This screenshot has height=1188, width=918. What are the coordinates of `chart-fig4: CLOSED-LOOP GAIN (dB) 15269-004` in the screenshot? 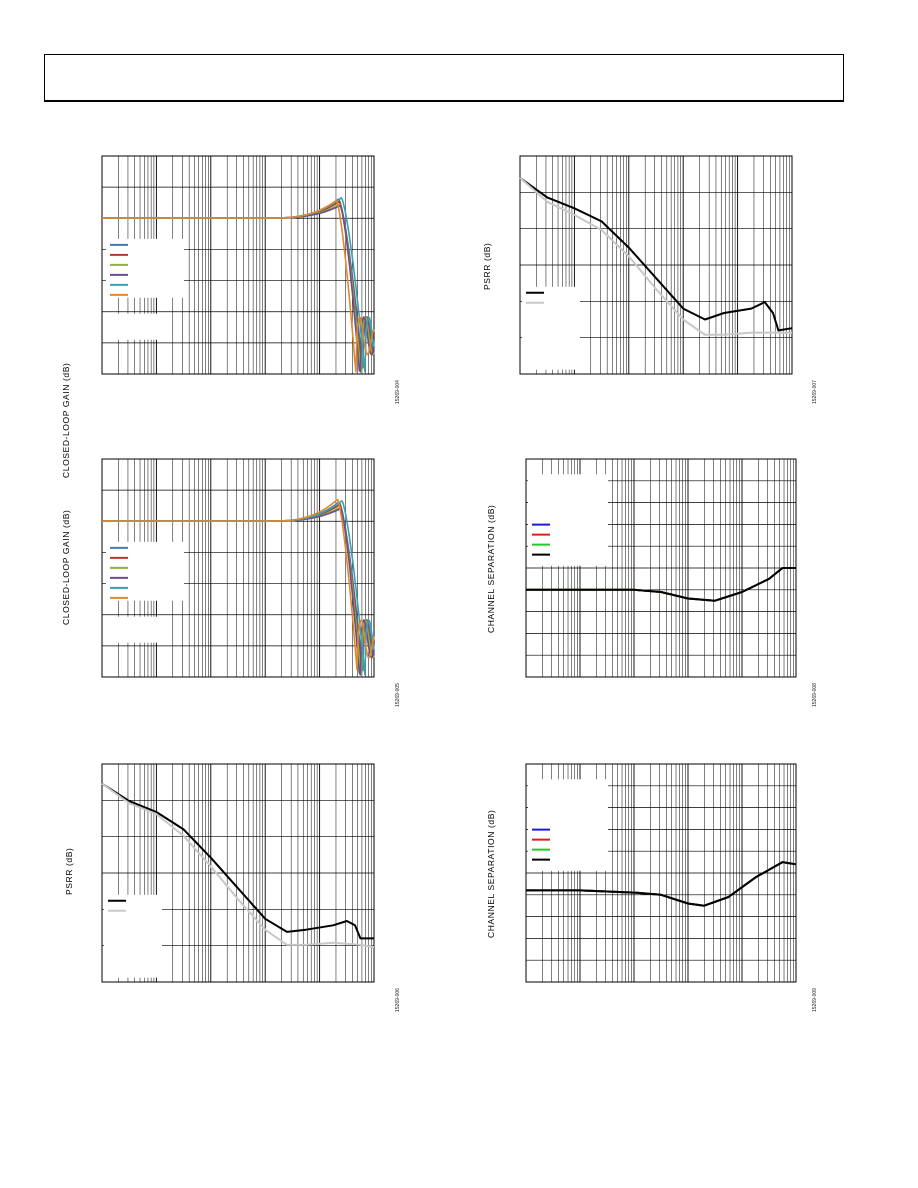 It's located at (230, 316).